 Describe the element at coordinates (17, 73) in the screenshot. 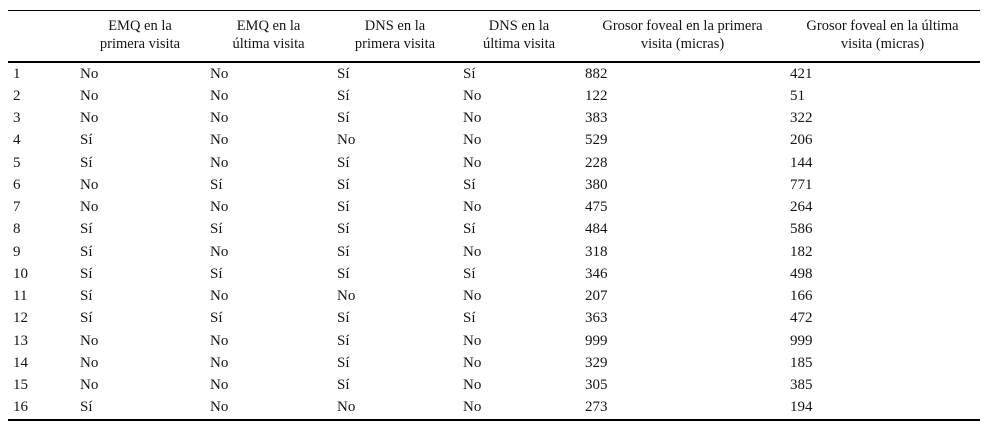

I see `row-number-cell: 1` at that location.